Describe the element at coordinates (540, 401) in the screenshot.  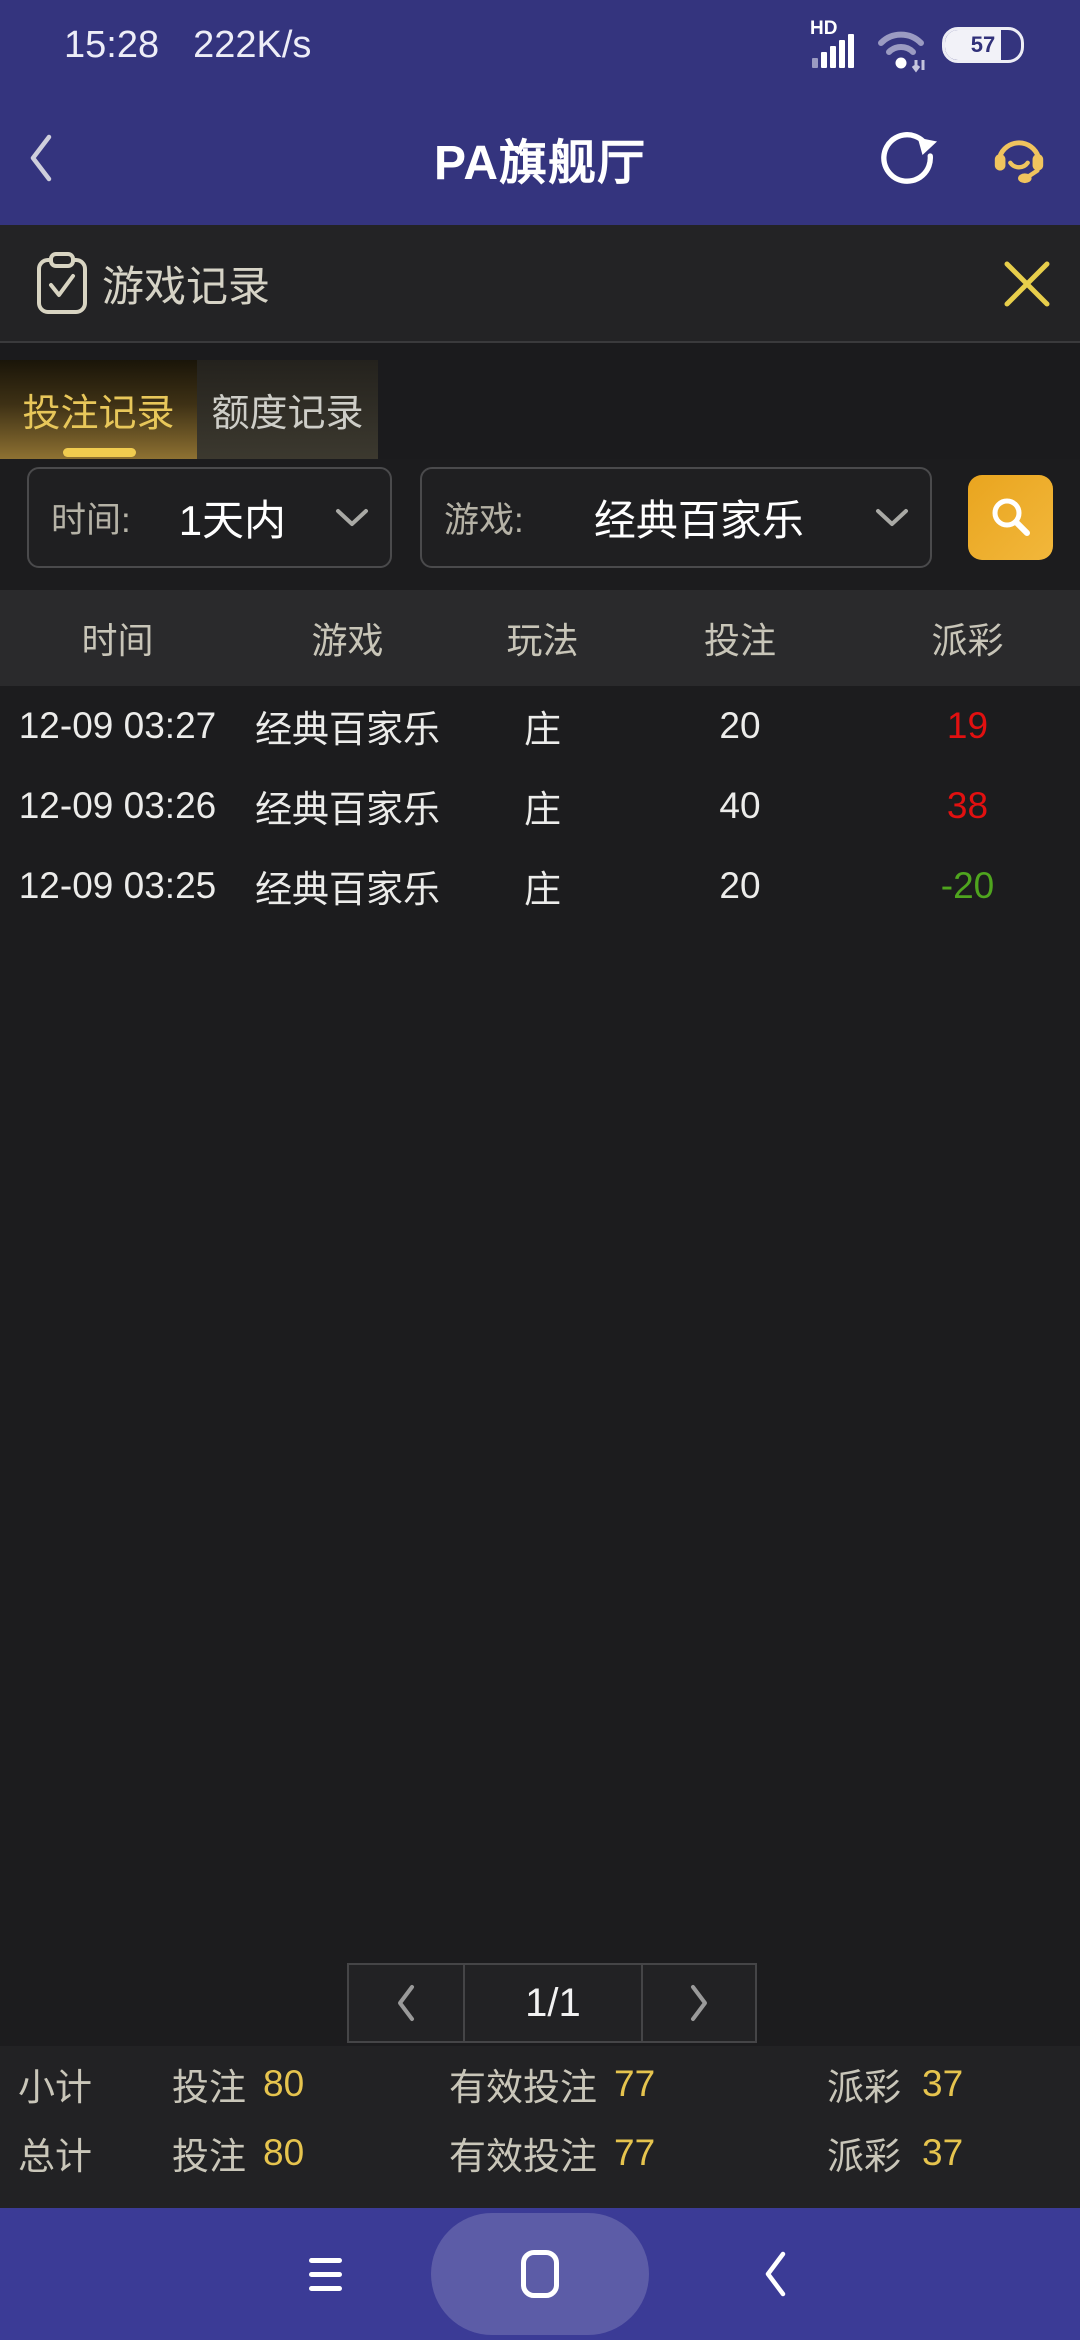
I see `tab-strip: 投注记录 额度记录` at that location.